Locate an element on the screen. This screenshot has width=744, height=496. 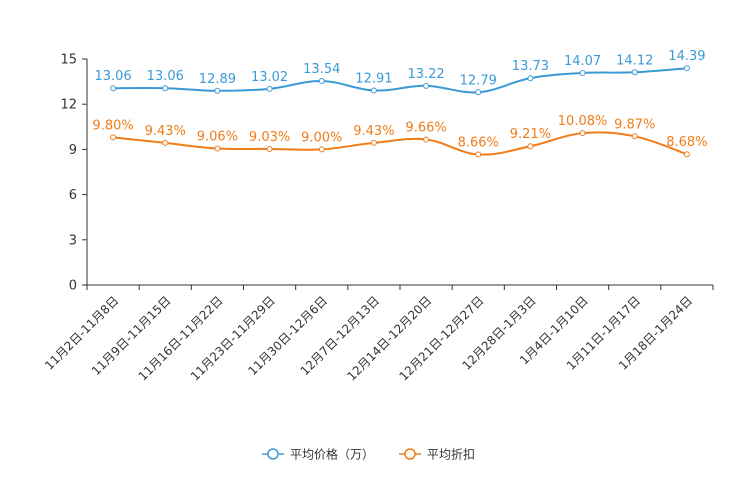
data-label: 9.80% is located at coordinates (112, 125).